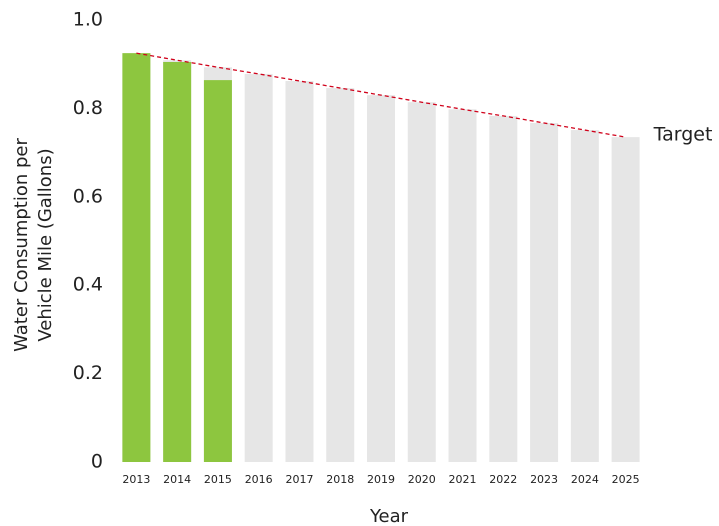 The height and width of the screenshot is (526, 719). Describe the element at coordinates (389, 516) in the screenshot. I see `x-axis-label: Year` at that location.